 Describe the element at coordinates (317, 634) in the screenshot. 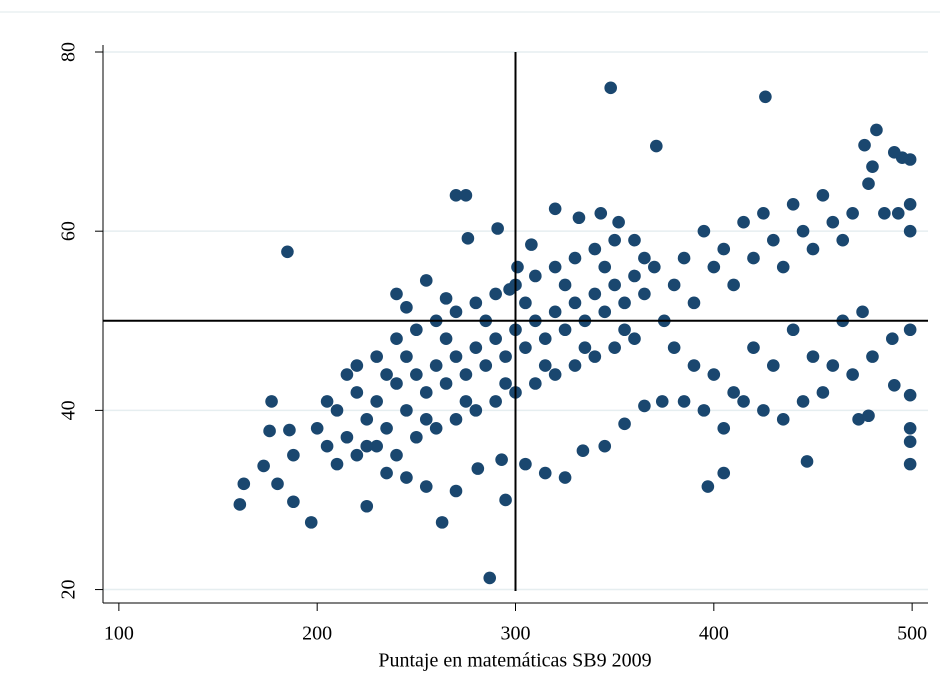

I see `x-tick-label: 200` at that location.